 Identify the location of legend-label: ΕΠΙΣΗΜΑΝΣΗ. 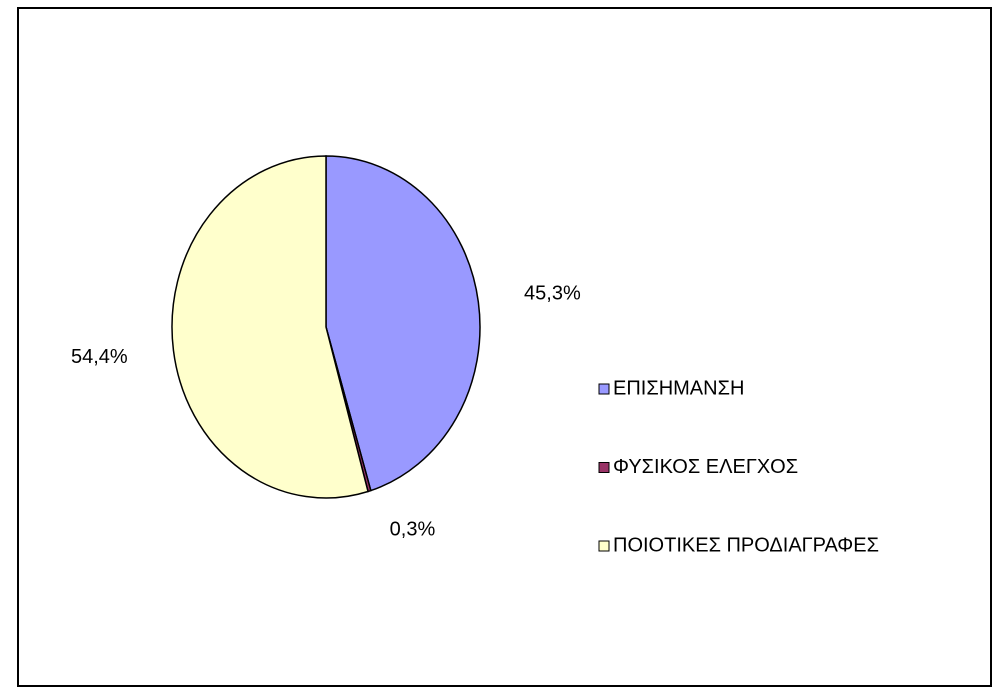
(678, 388).